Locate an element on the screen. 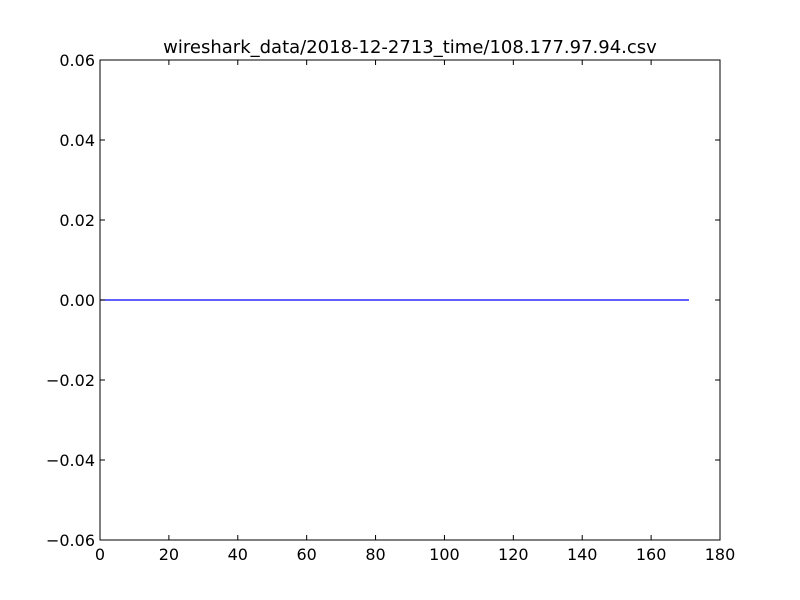 This screenshot has width=800, height=600. x-tick-label: 100 is located at coordinates (444, 554).